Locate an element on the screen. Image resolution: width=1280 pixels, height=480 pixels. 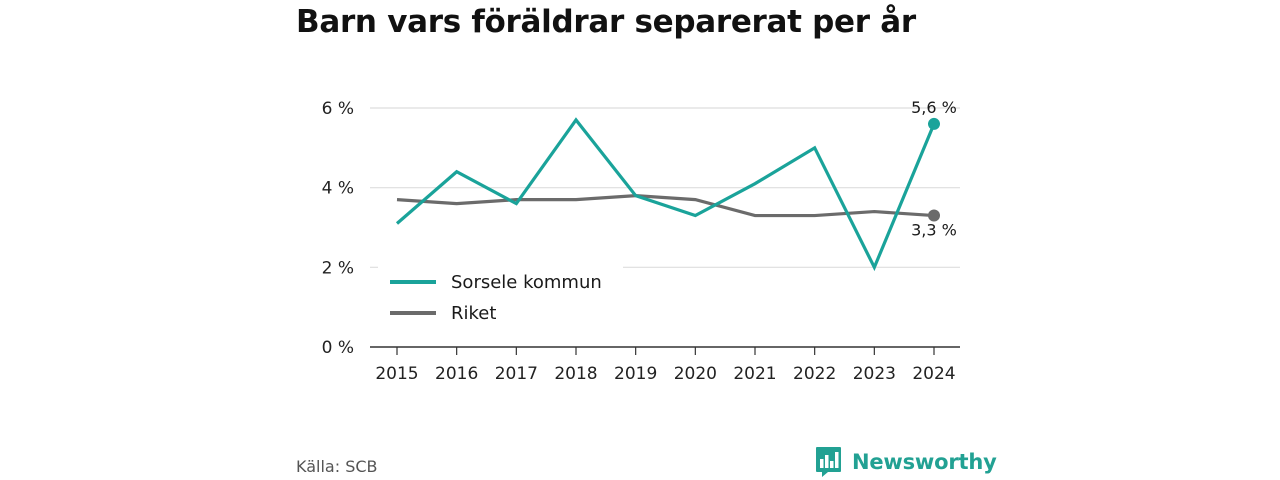
x-tick-label: 2021 is located at coordinates (754, 374).